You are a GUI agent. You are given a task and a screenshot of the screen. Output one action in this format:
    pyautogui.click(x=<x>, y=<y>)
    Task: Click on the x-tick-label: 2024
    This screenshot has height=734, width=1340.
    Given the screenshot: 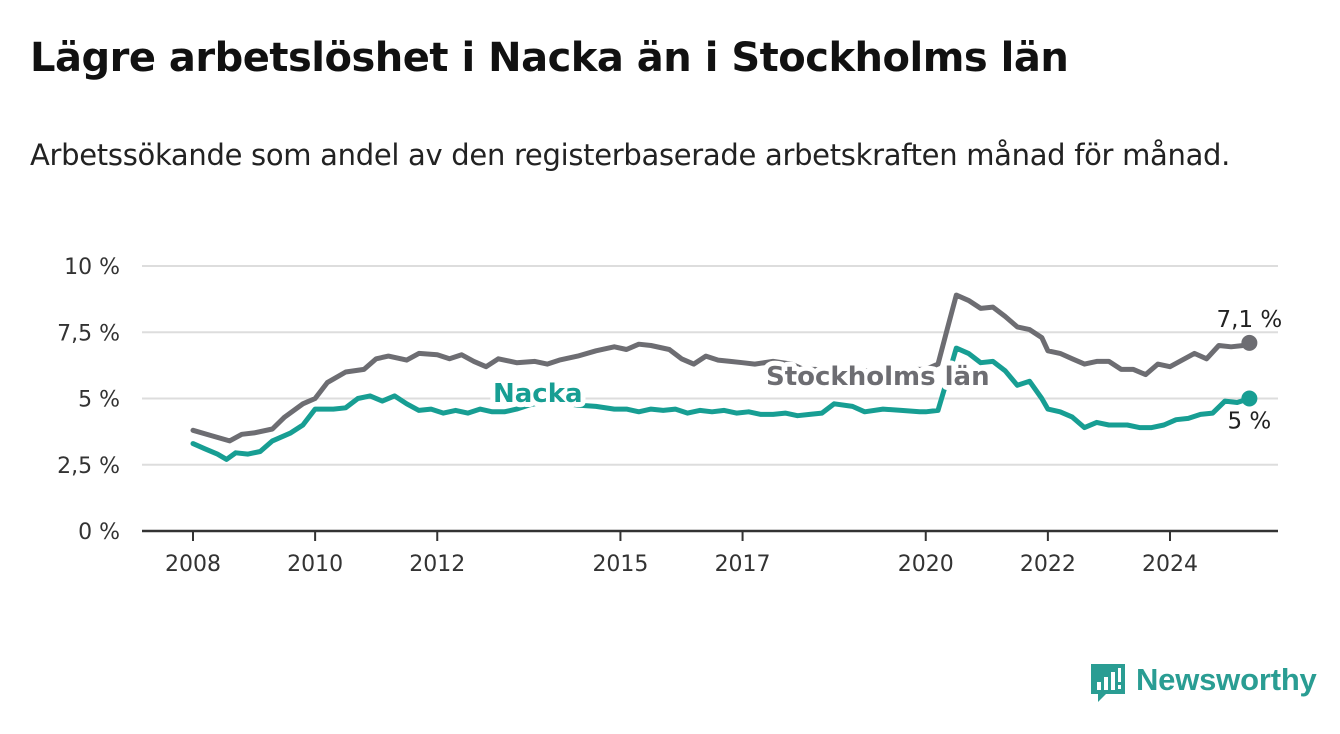 What is the action you would take?
    pyautogui.click(x=1170, y=564)
    